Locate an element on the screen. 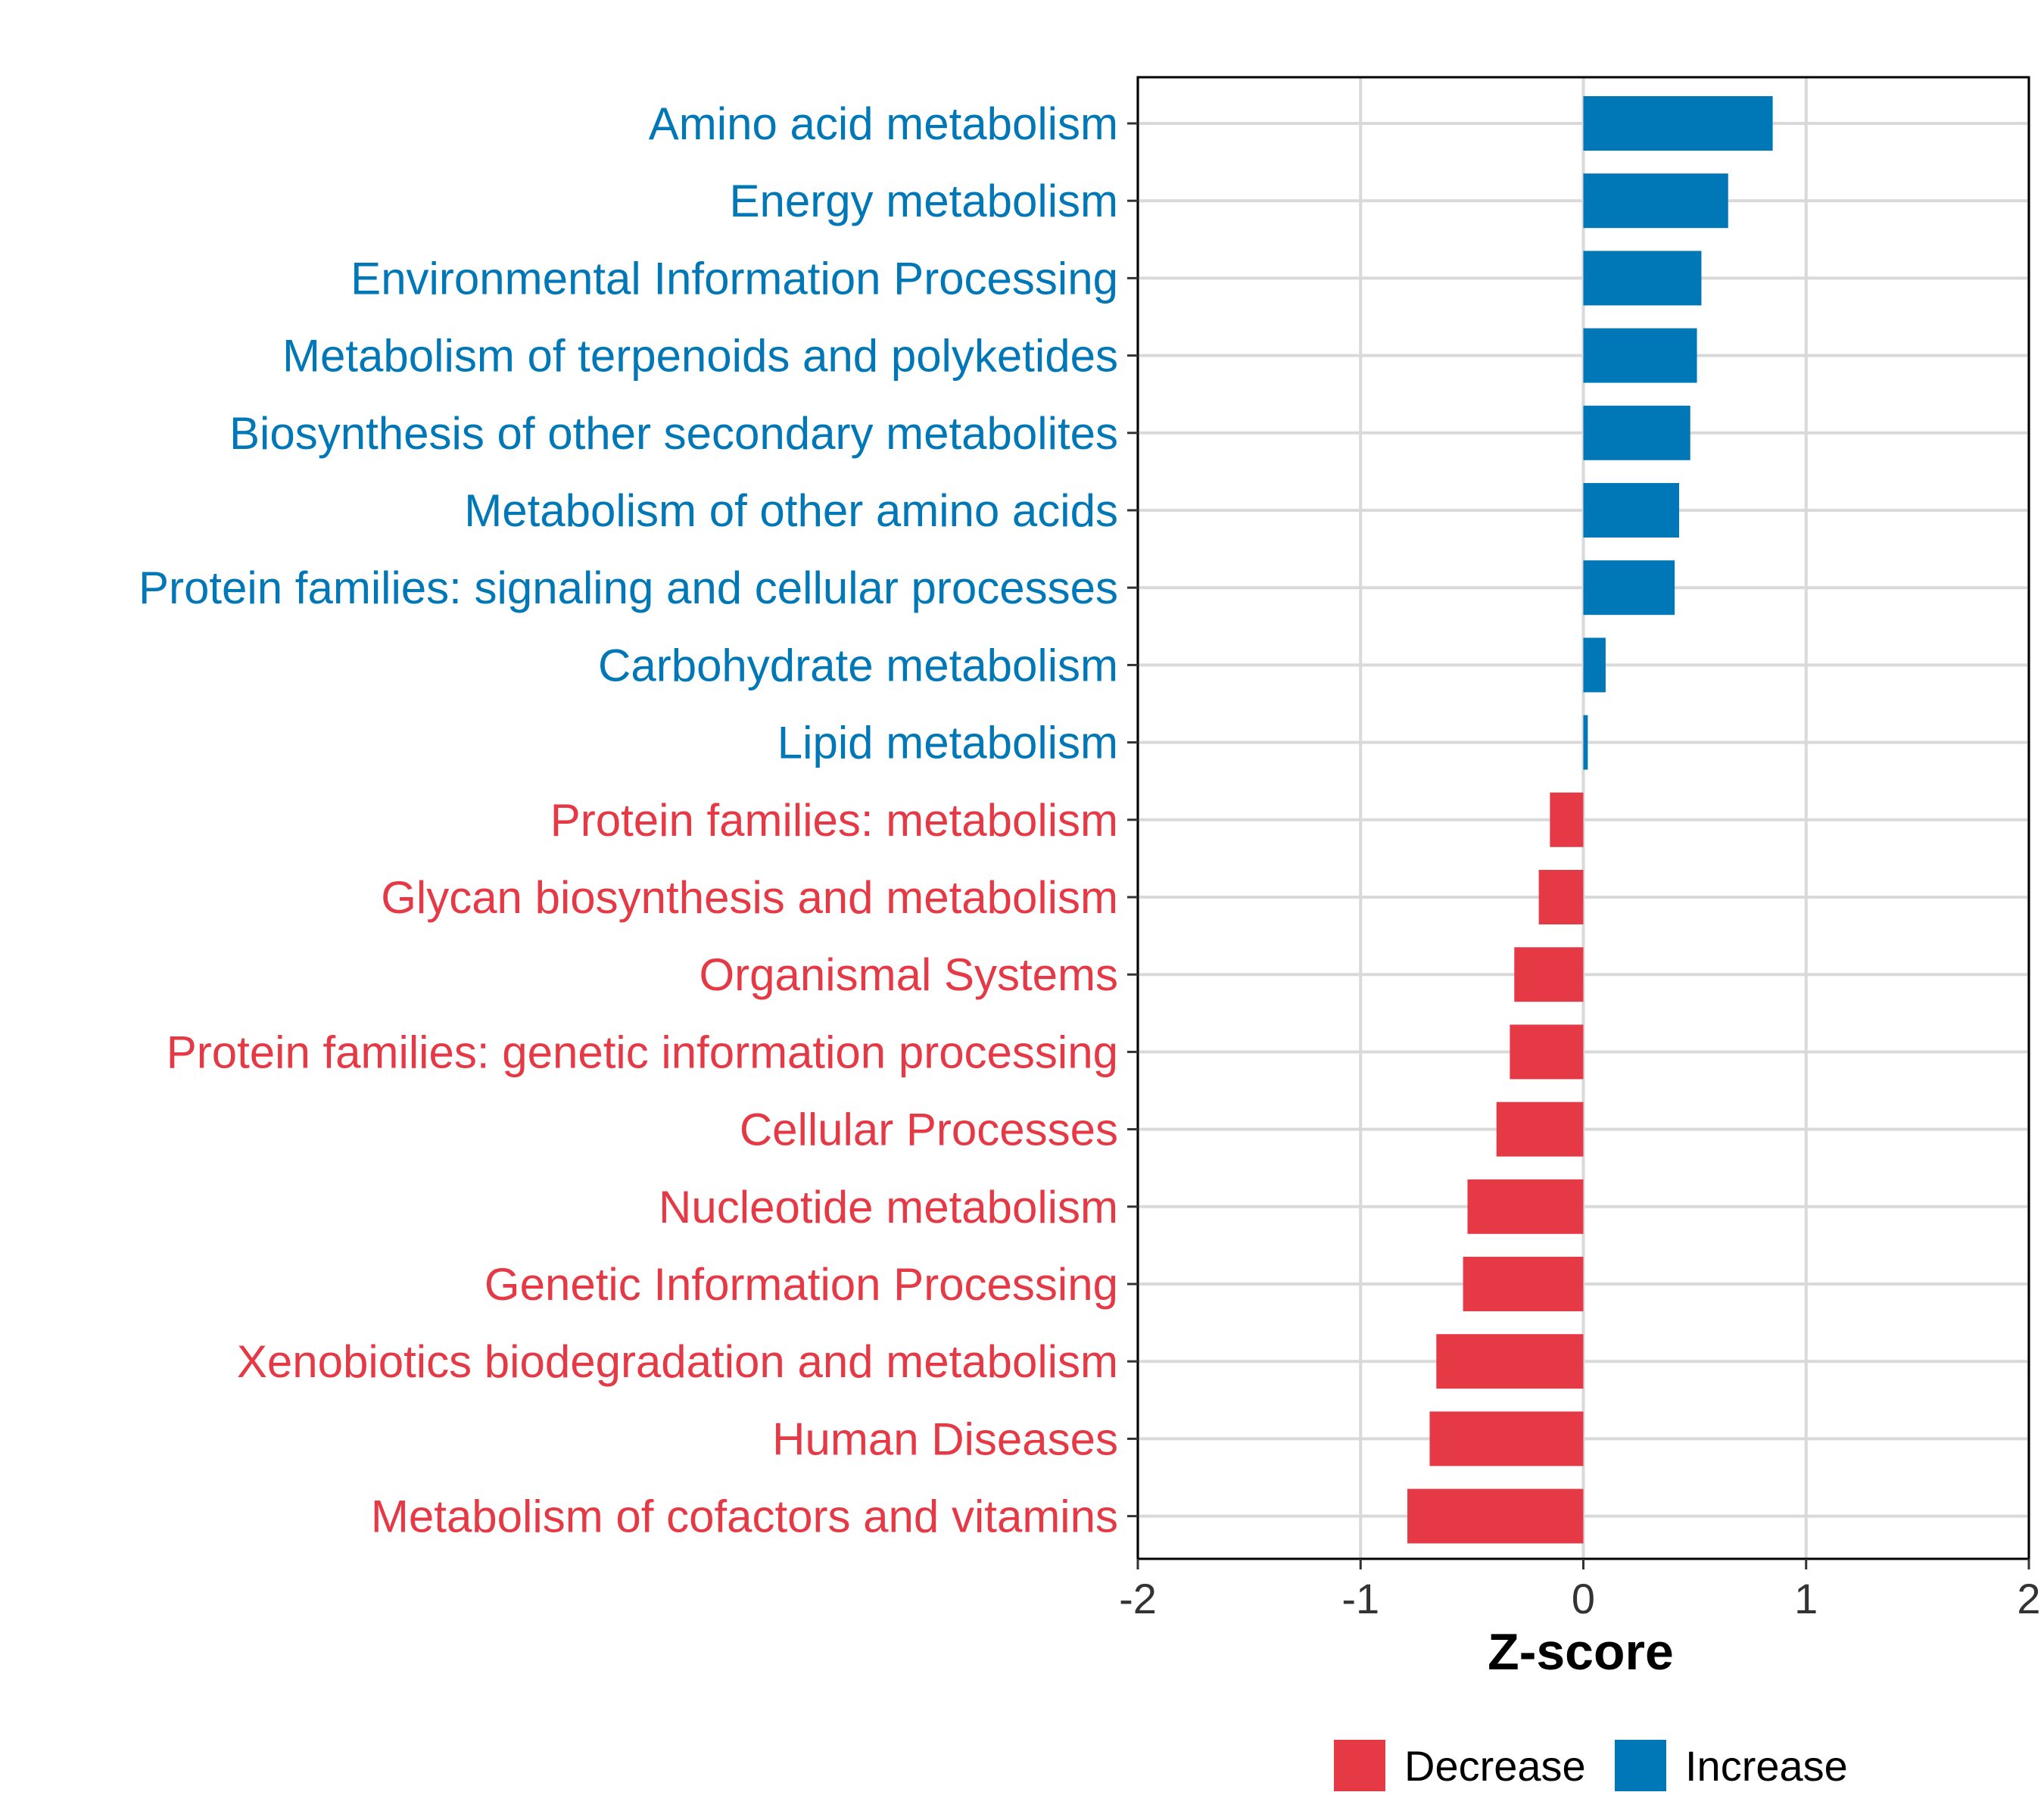 This screenshot has width=2044, height=1817. category-label: Human Diseases is located at coordinates (945, 1438).